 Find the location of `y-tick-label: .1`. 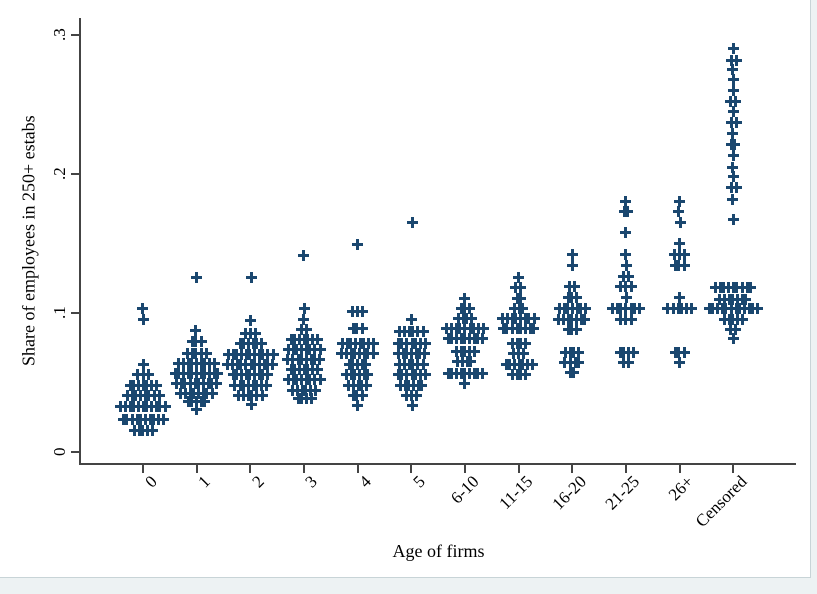

y-tick-label: .1 is located at coordinates (59, 313).